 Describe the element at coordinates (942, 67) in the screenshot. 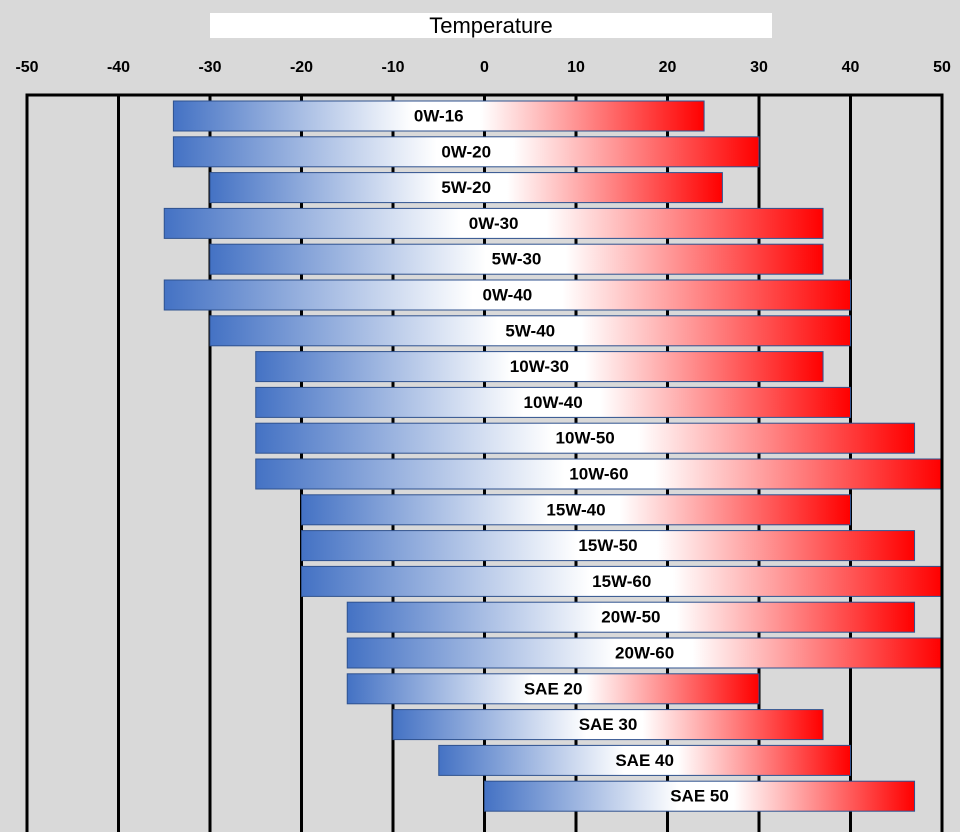

I see `x-tick-label: 50` at that location.